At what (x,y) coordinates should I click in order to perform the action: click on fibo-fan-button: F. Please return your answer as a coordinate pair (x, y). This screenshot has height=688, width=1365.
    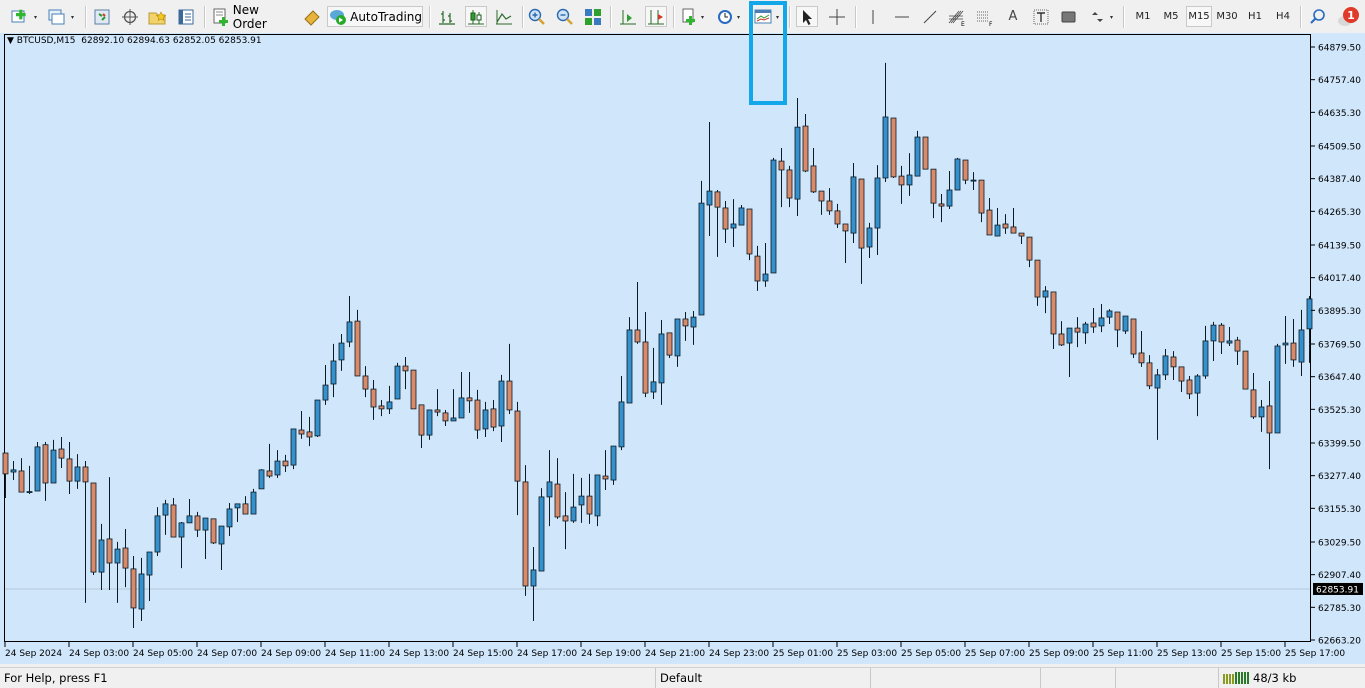
    Looking at the image, I should click on (985, 16).